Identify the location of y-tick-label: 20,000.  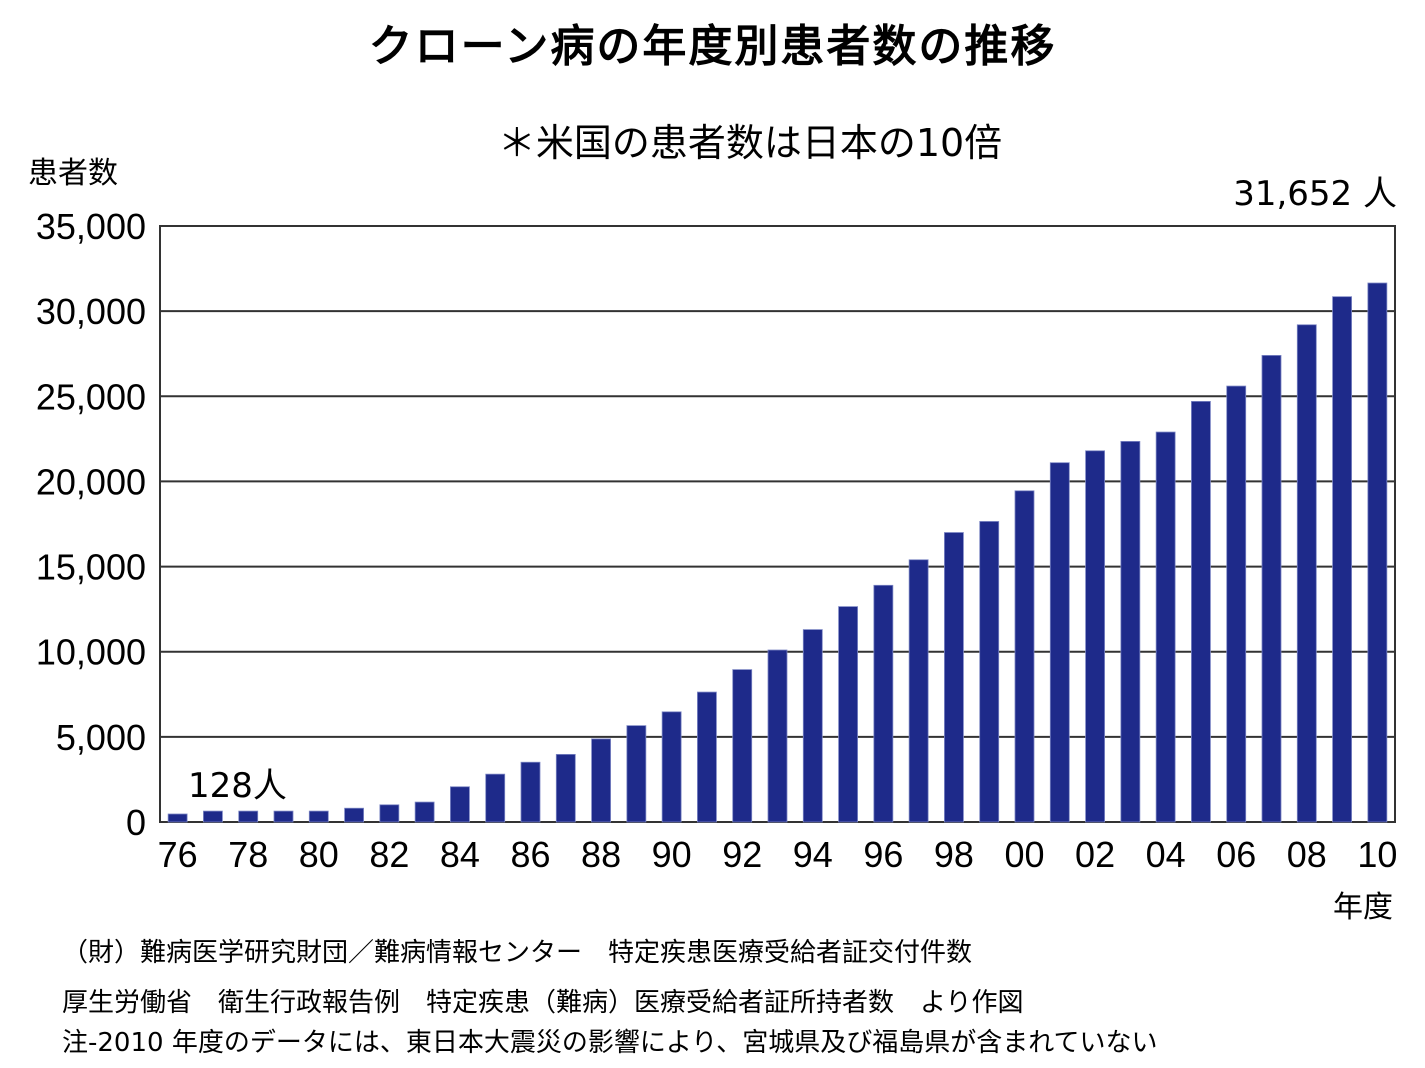
(91, 481).